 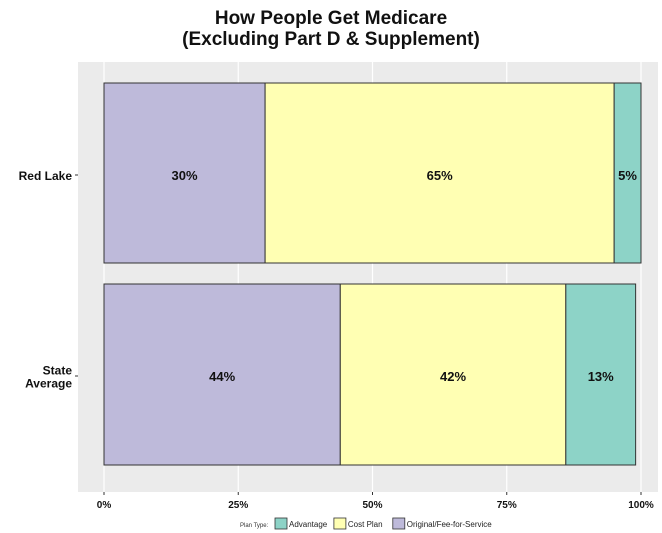 What do you see at coordinates (449, 524) in the screenshot?
I see `legend-label-2: Original/Fee-for-Service` at bounding box center [449, 524].